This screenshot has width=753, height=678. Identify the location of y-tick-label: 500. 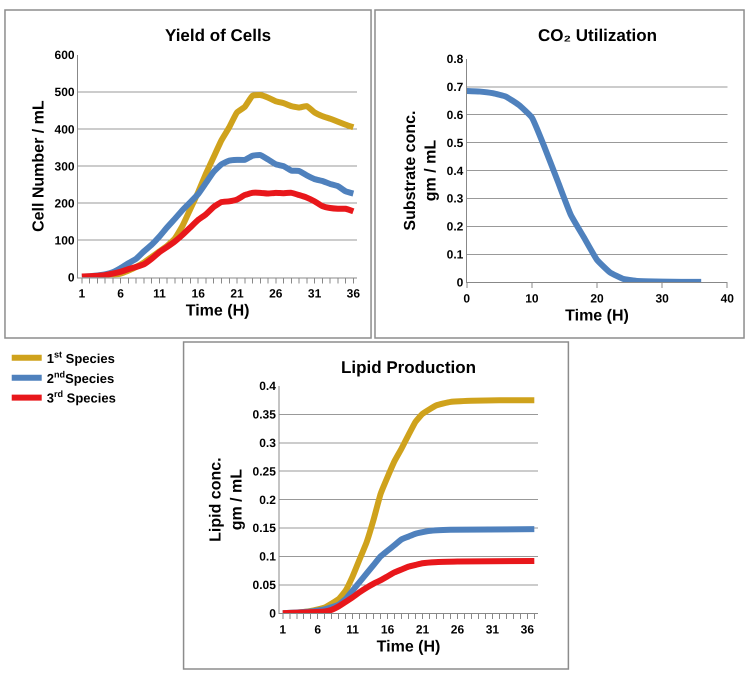
(64, 92).